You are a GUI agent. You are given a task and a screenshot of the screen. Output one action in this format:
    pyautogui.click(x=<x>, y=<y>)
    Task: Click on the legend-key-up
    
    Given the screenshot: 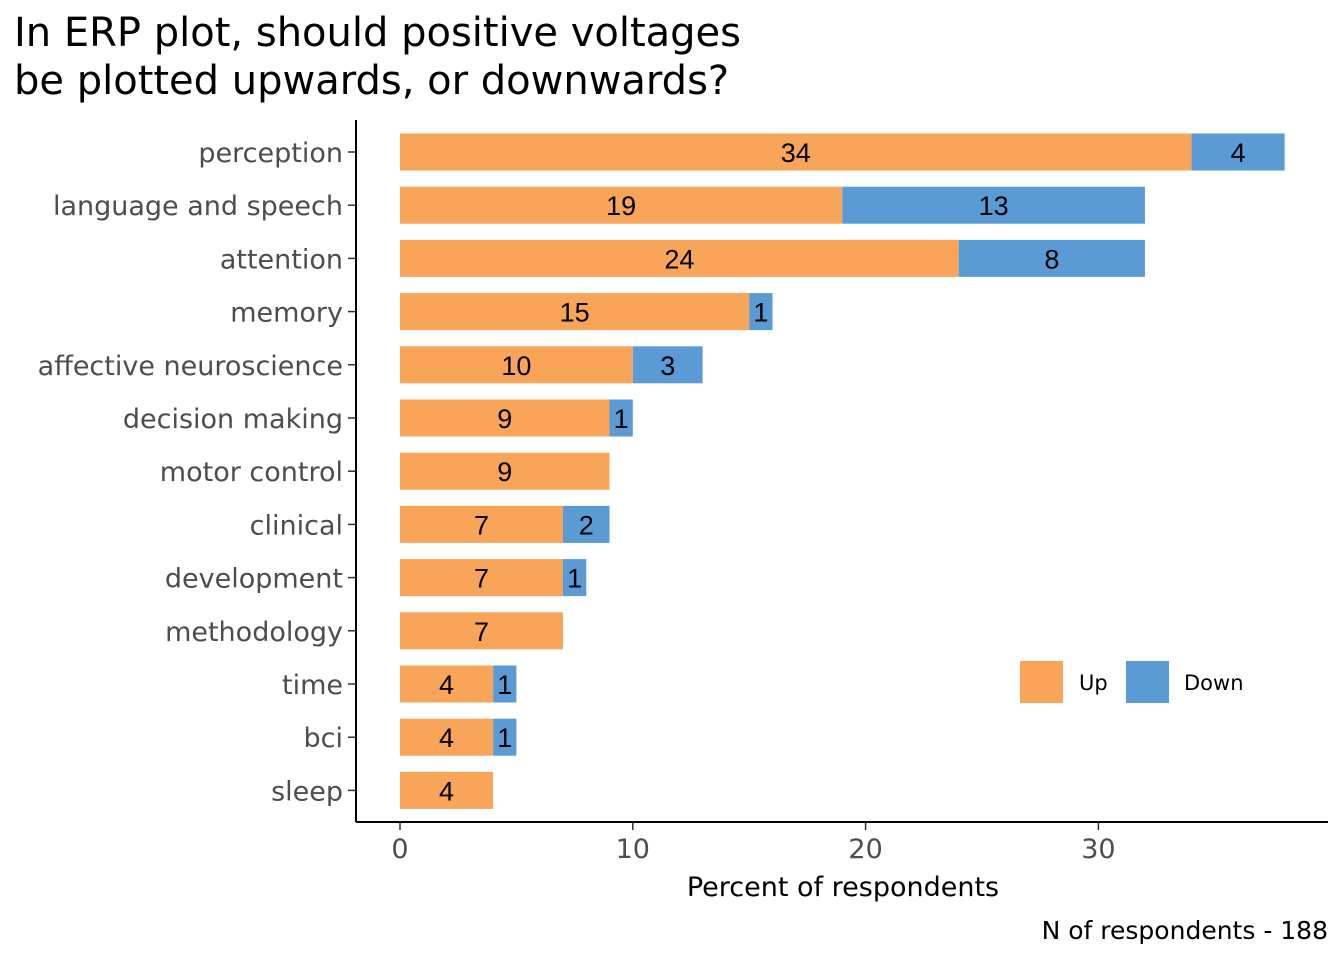 What is the action you would take?
    pyautogui.click(x=1041, y=682)
    